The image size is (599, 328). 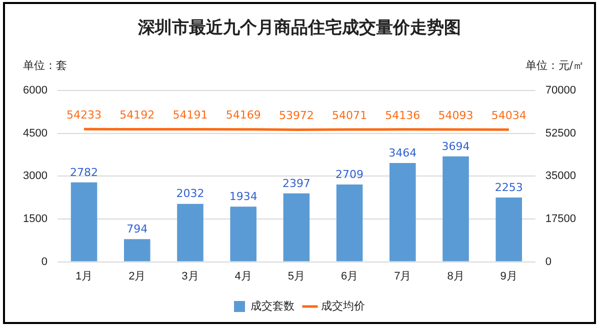 I want to click on y2-axis-title: 单位：元/㎡, so click(x=554, y=65).